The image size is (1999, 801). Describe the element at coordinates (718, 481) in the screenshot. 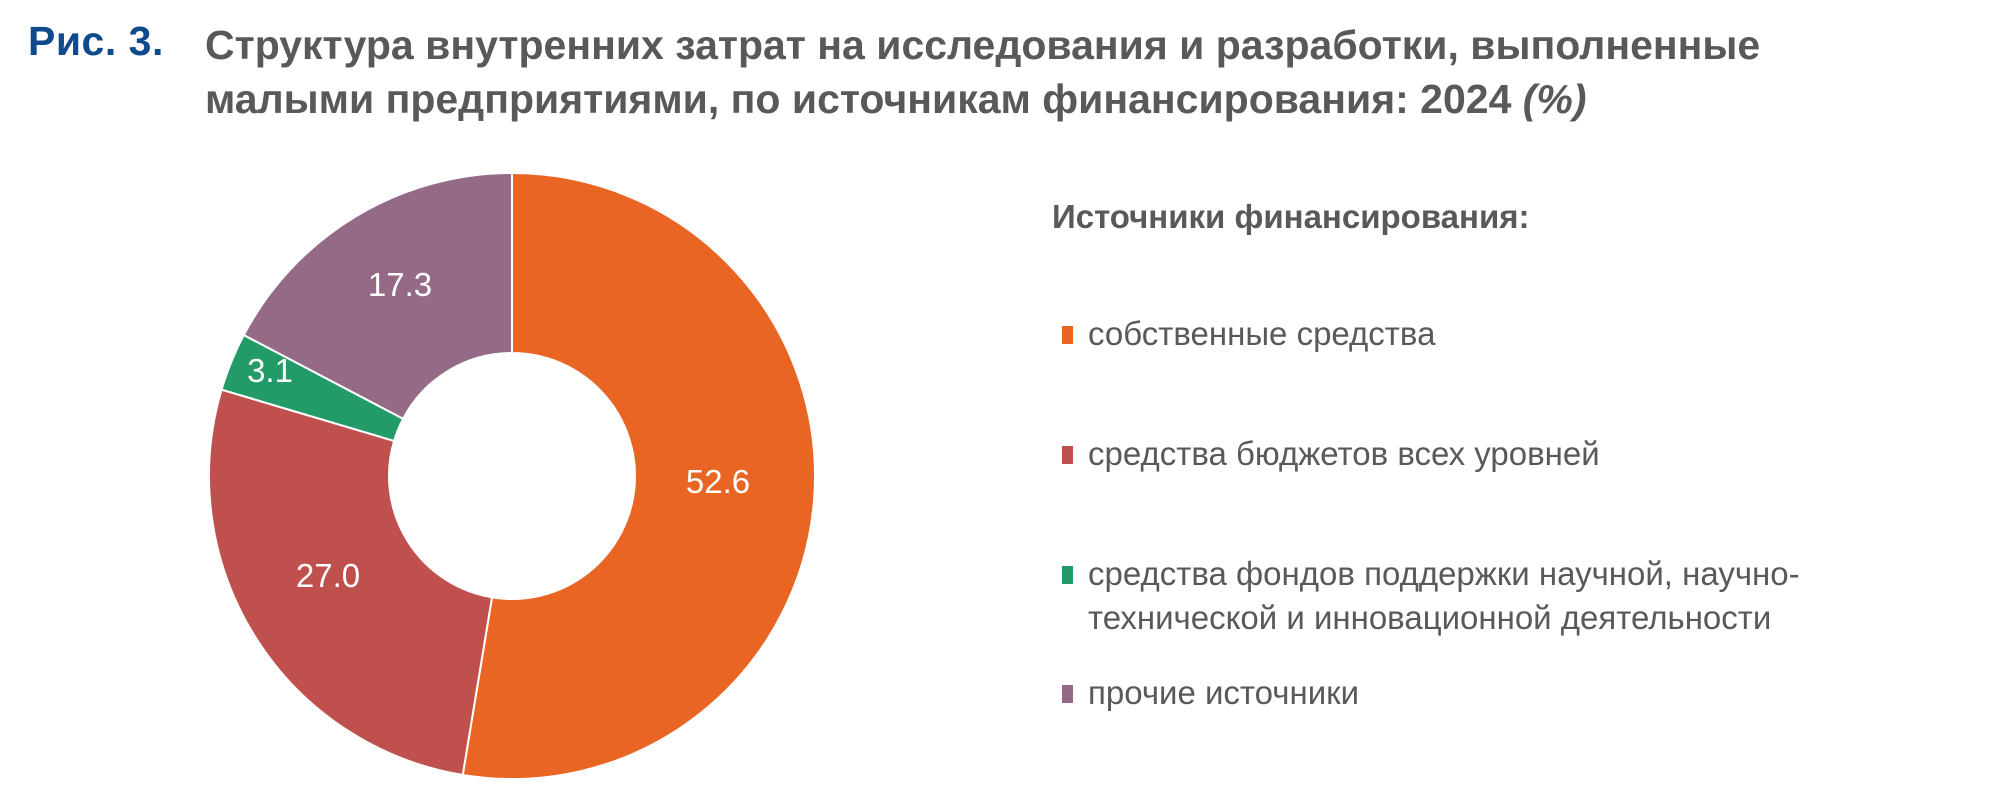

I see `slice-value-label: 52.6` at that location.